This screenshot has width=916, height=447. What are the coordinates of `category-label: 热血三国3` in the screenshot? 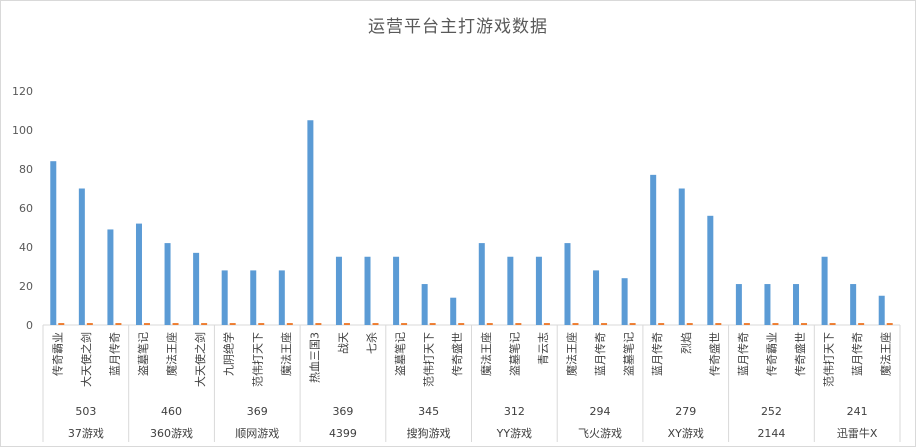 It's located at (314, 357).